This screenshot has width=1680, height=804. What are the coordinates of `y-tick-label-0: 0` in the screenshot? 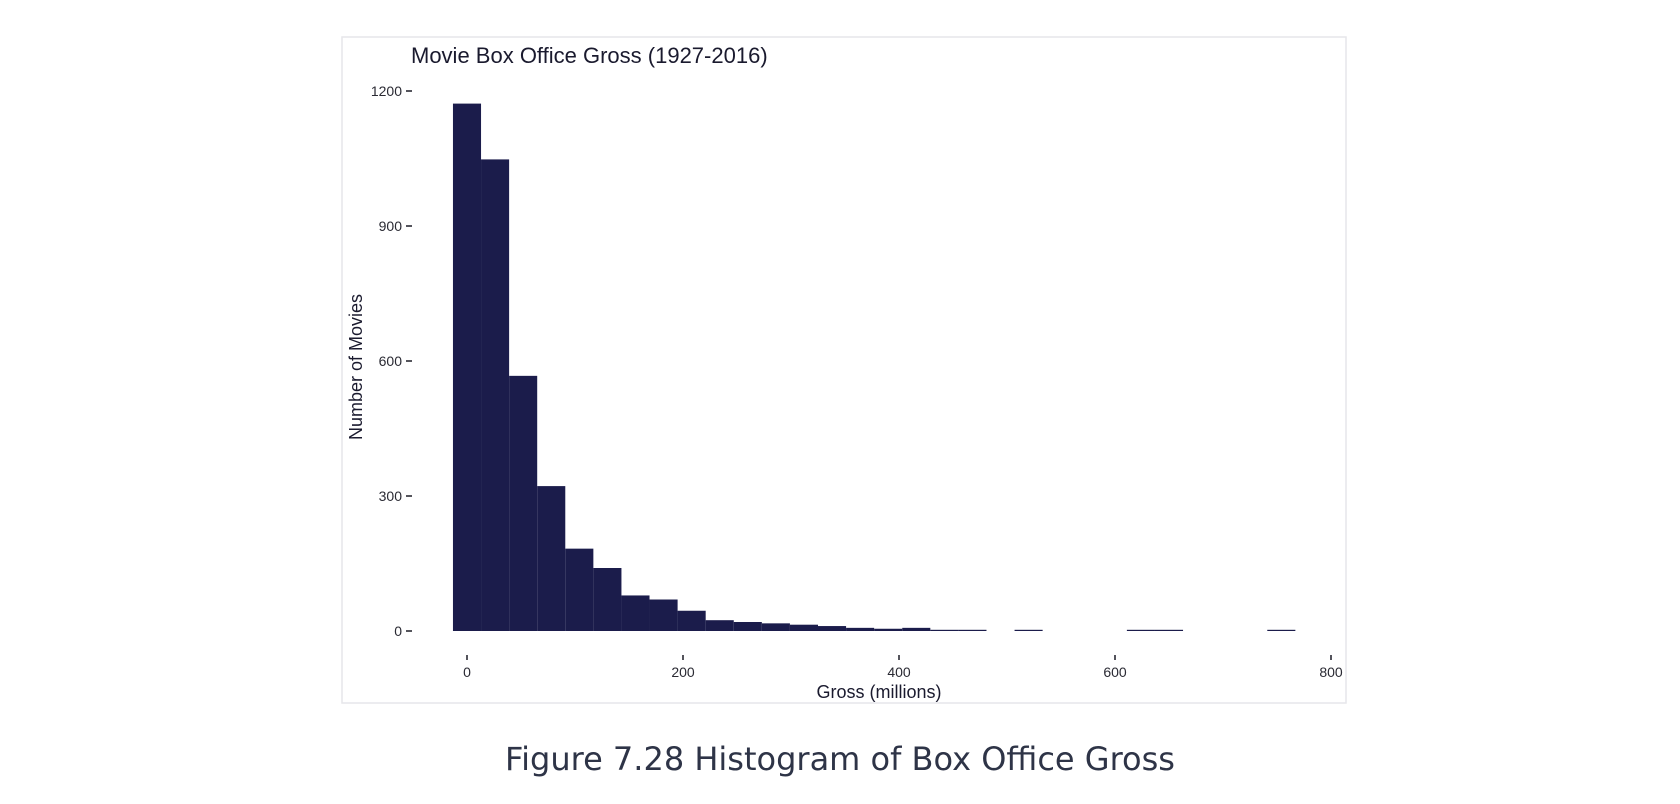 It's located at (398, 631).